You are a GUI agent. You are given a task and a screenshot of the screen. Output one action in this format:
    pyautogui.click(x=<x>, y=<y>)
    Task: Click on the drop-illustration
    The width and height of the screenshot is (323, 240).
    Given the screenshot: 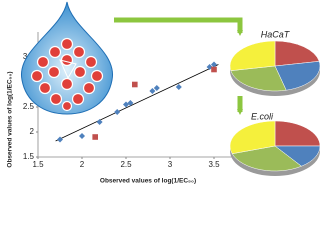 What is the action you would take?
    pyautogui.click(x=67, y=58)
    